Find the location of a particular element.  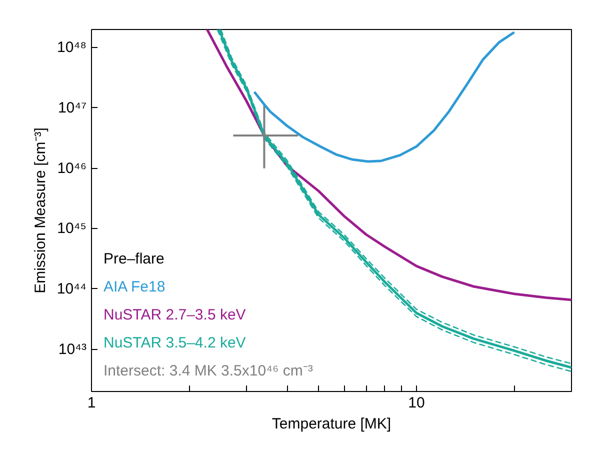

y-tick-label: 10⁴⁴ is located at coordinates (71, 289).